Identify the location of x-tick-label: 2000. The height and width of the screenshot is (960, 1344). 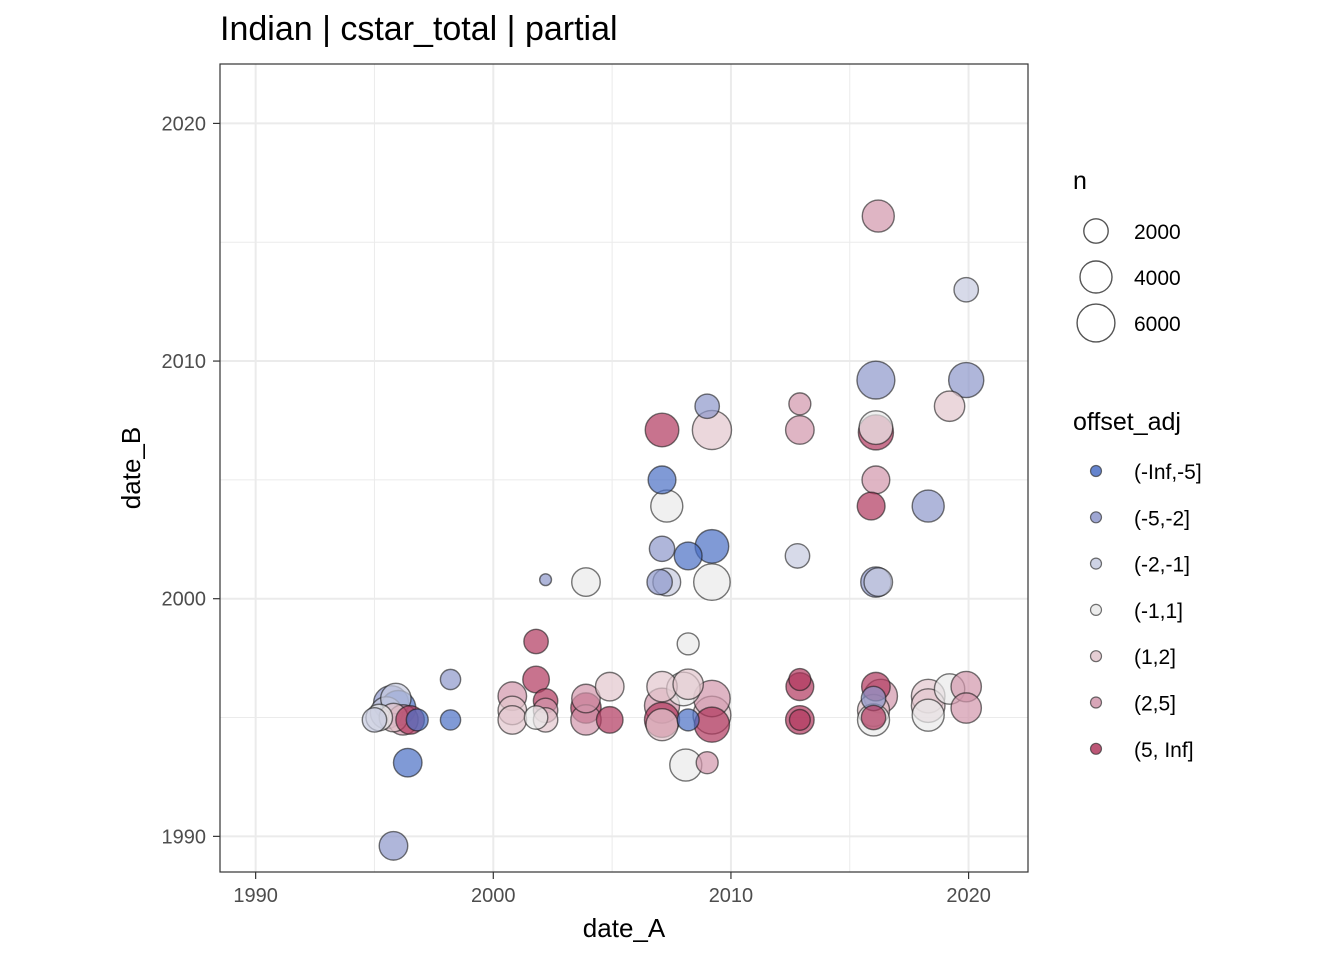
(493, 896).